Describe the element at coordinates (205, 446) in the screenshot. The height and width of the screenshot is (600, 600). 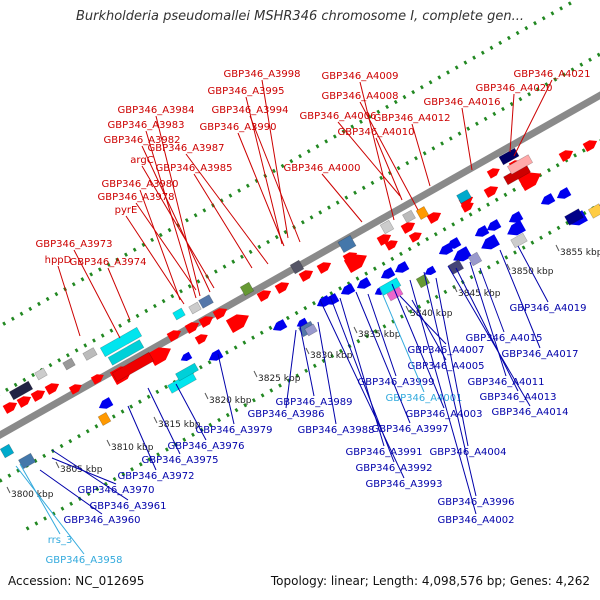
I see `gene-label-bottom: GBP346_A3976` at that location.